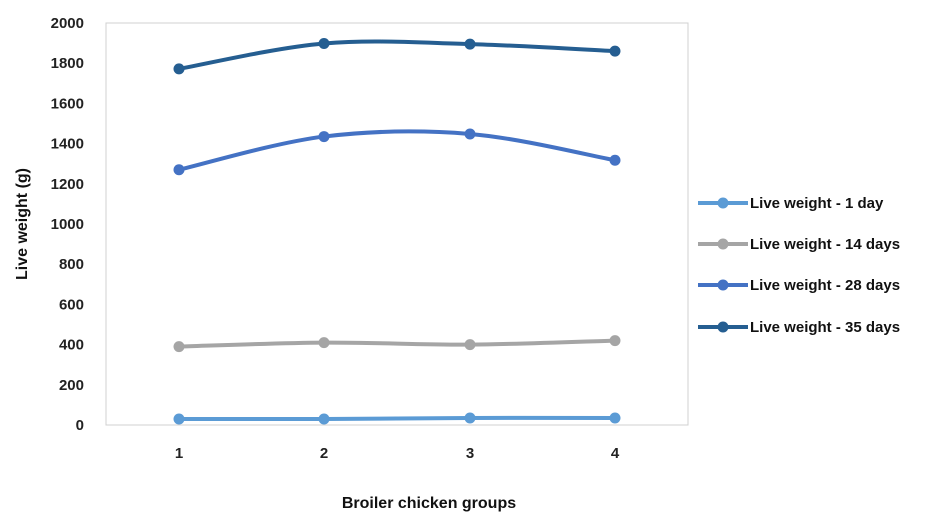 The image size is (952, 518). Describe the element at coordinates (67, 184) in the screenshot. I see `y-tick-label: 1200` at that location.